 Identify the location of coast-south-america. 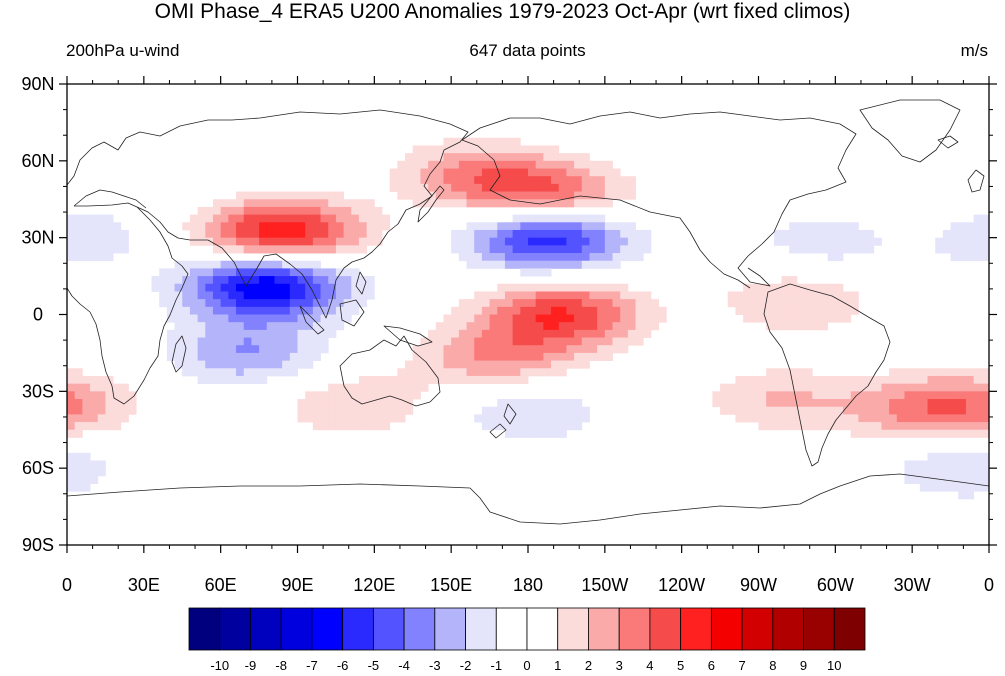
(827, 375).